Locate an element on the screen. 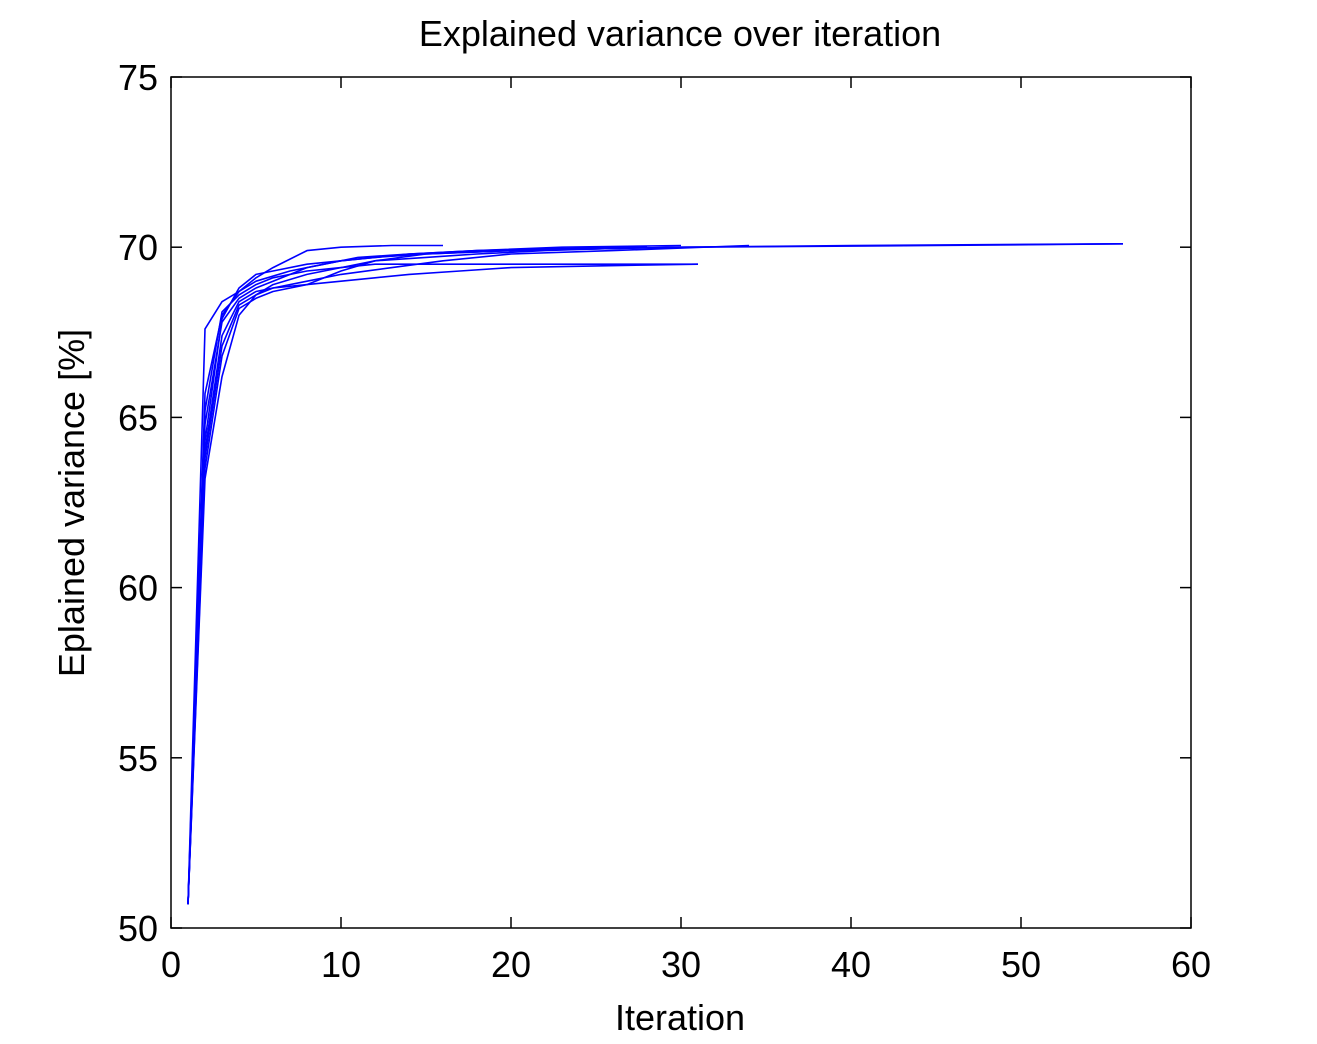 The image size is (1317, 1044). x-tick-label-40: 40 is located at coordinates (851, 964).